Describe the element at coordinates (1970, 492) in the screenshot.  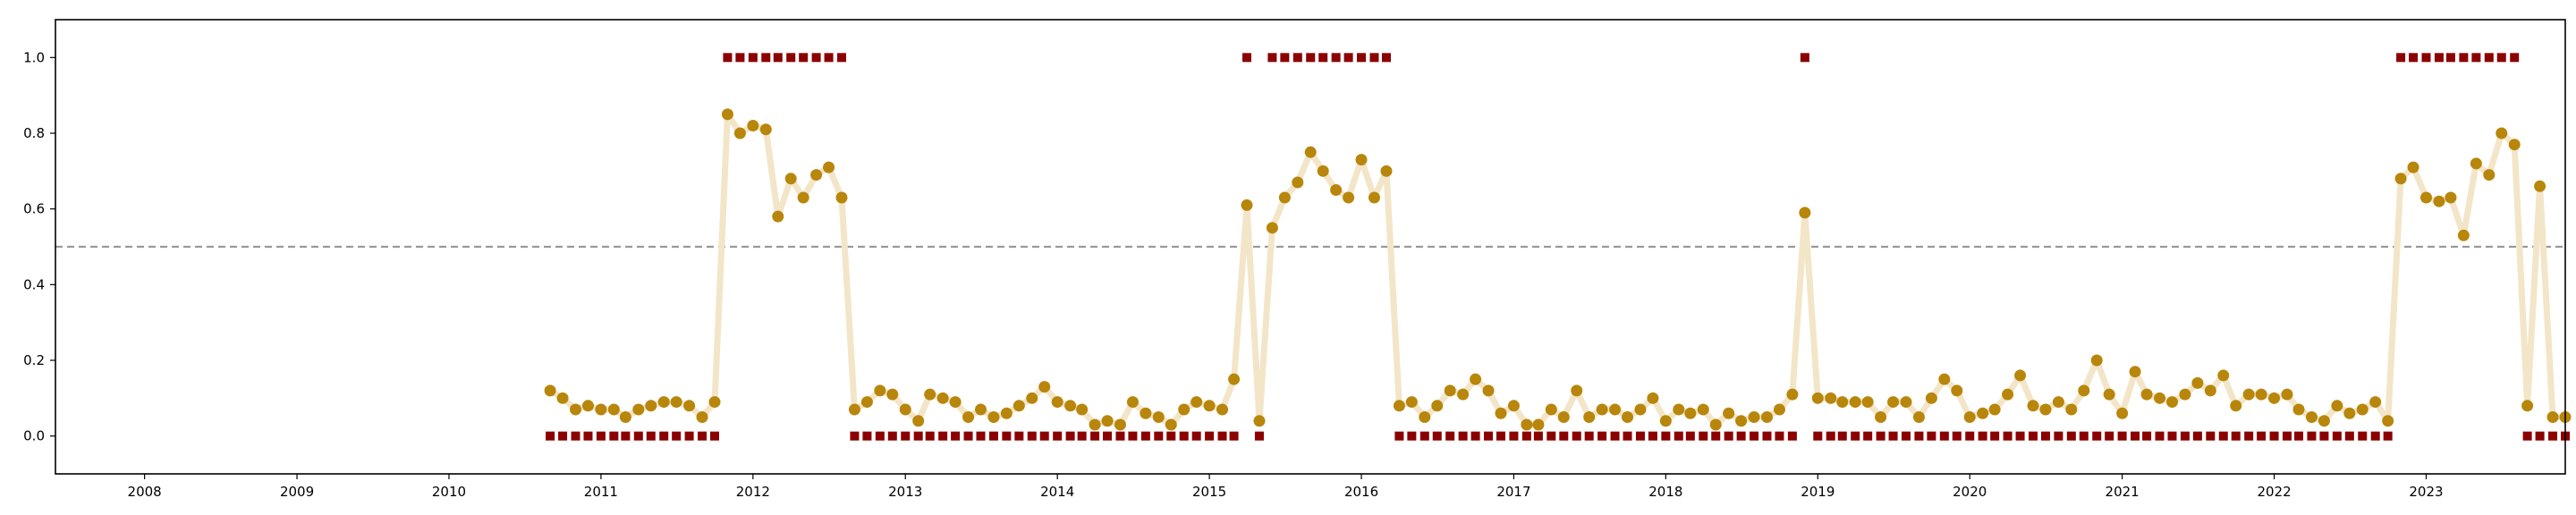
I see `x-tick-label: 2020` at that location.